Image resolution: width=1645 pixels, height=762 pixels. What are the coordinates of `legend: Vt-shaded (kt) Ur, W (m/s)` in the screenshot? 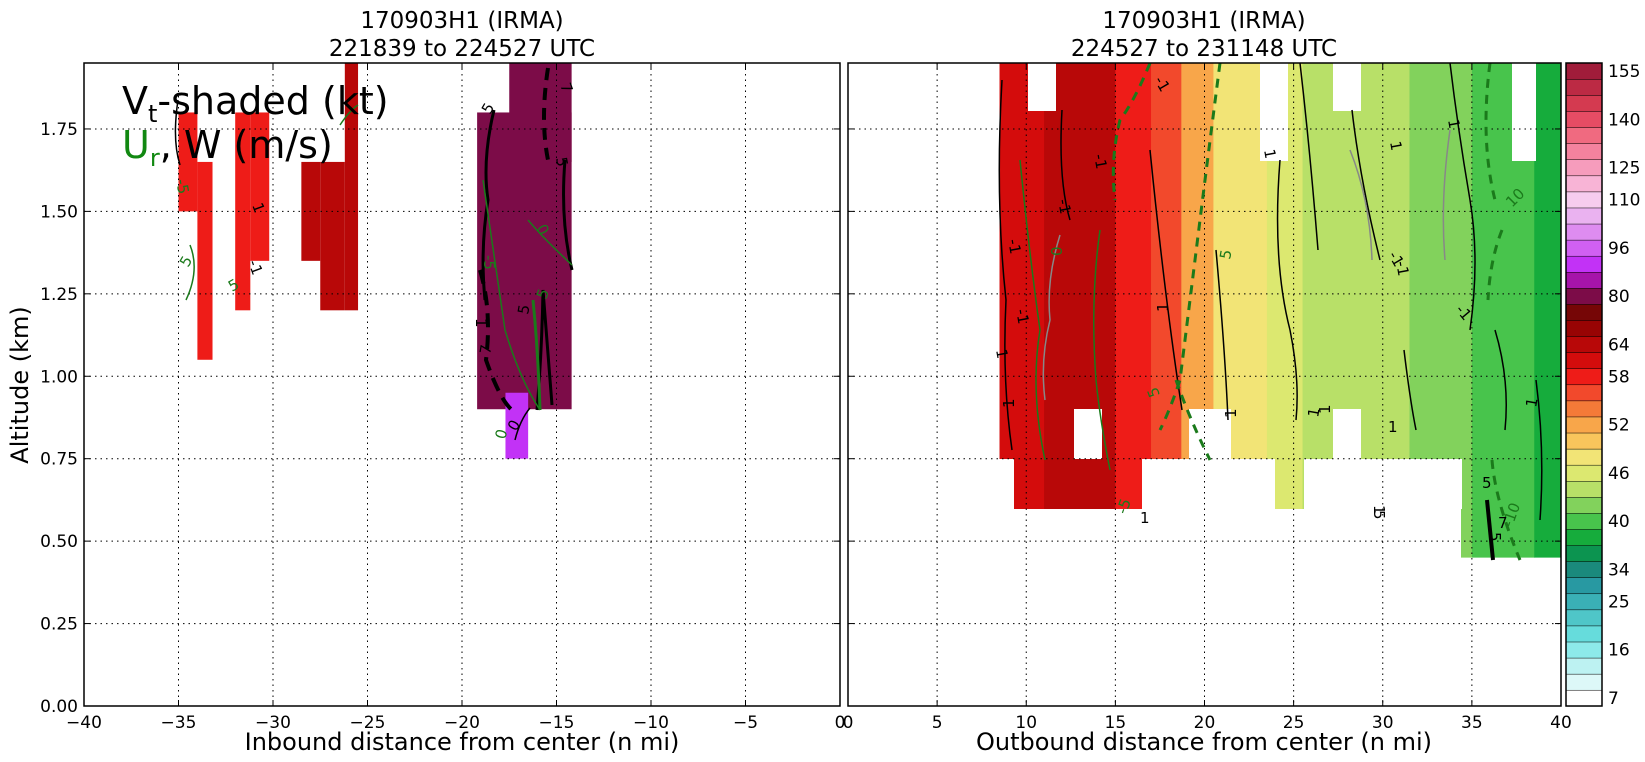 It's located at (255, 125).